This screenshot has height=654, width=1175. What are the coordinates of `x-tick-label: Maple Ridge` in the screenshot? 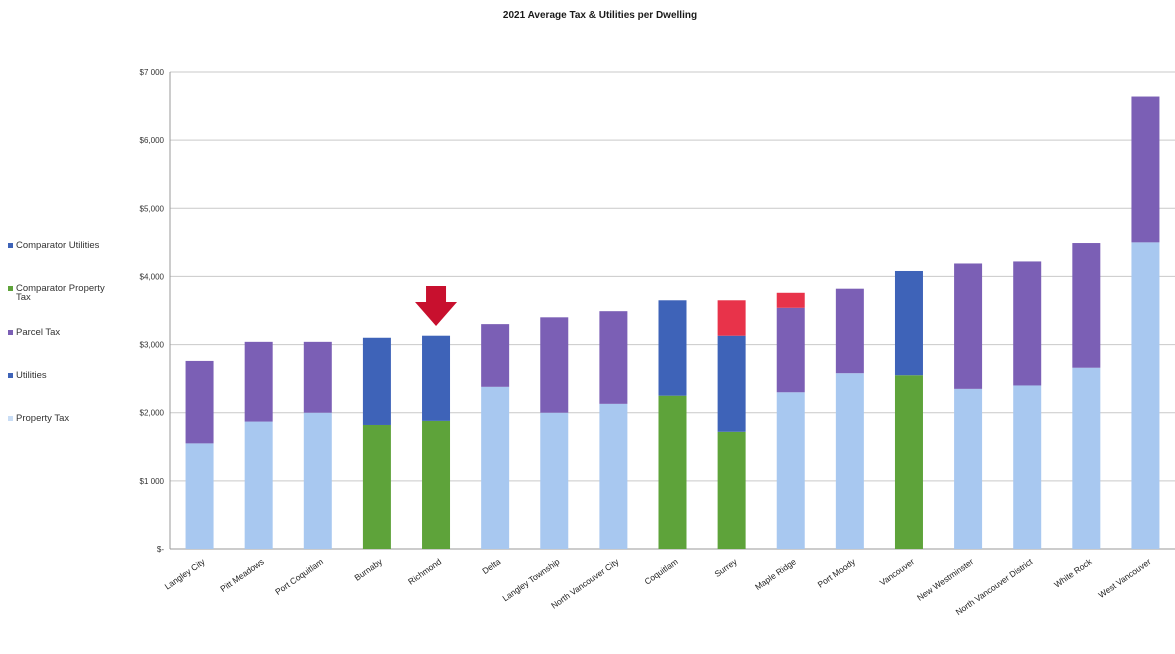 It's located at (775, 574).